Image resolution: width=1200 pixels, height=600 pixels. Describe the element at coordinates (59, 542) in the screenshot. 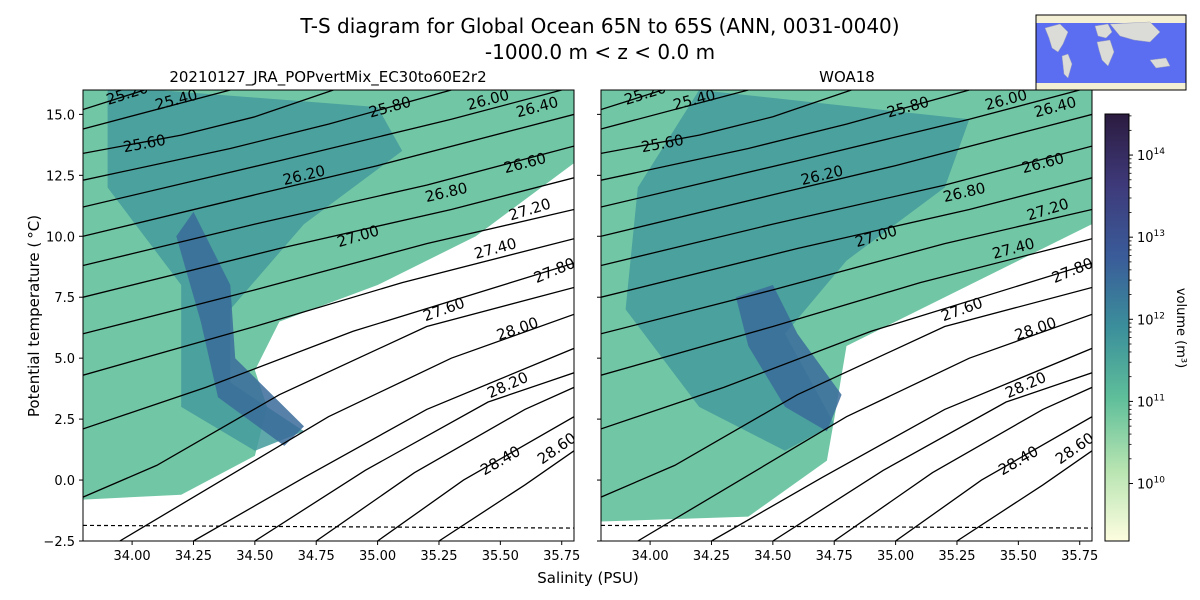

I see `y-tick-label: −2.5` at that location.